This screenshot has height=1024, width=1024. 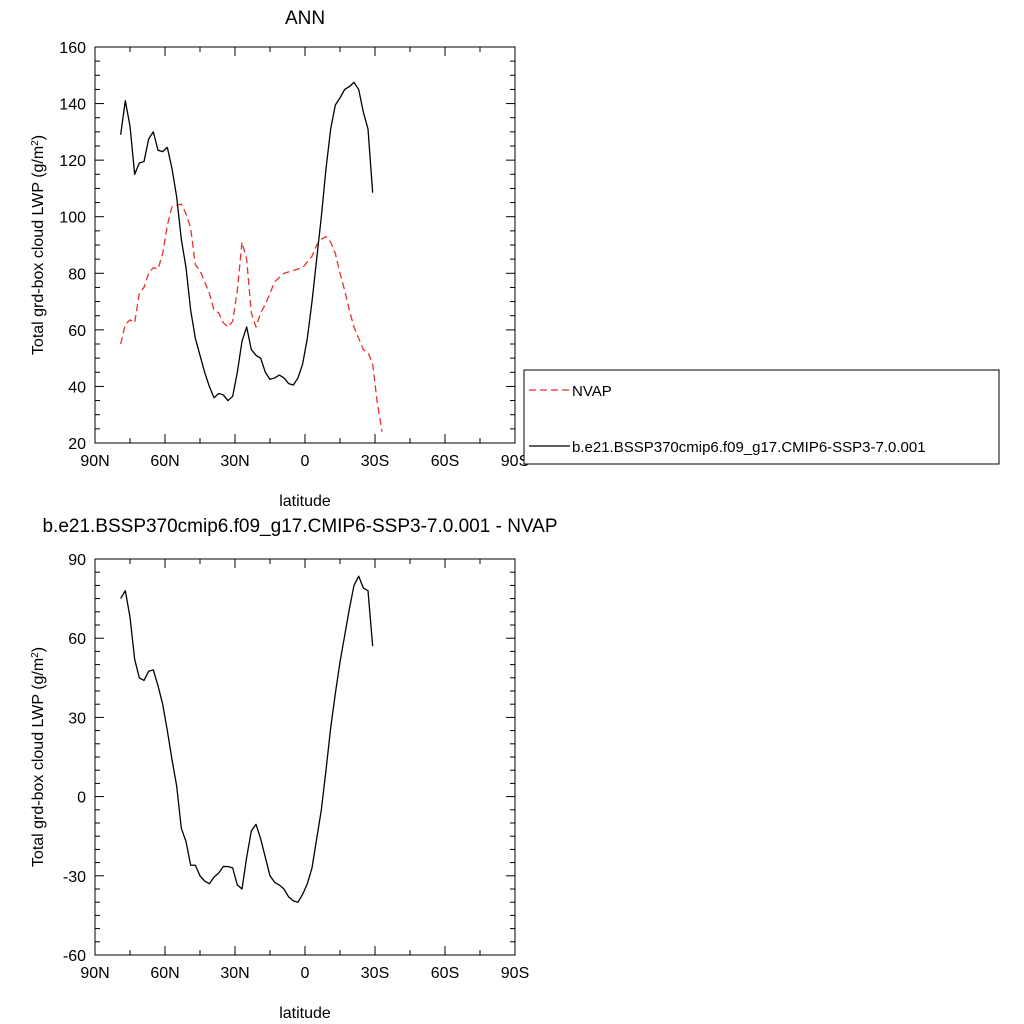 I want to click on bottom-y-axis-label-sup: 2, so click(x=35, y=655).